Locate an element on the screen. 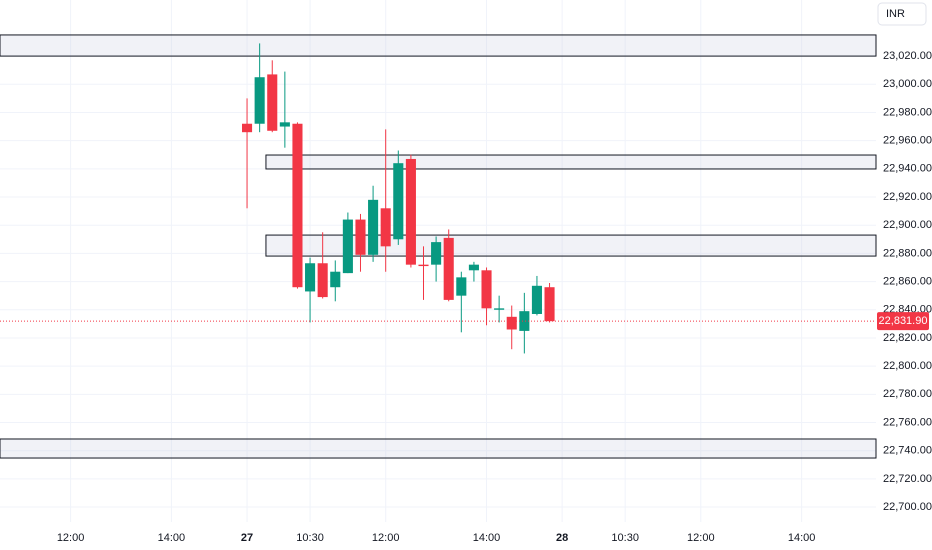 The height and width of the screenshot is (550, 932). y-tick-label: 22,900.00 is located at coordinates (907, 225).